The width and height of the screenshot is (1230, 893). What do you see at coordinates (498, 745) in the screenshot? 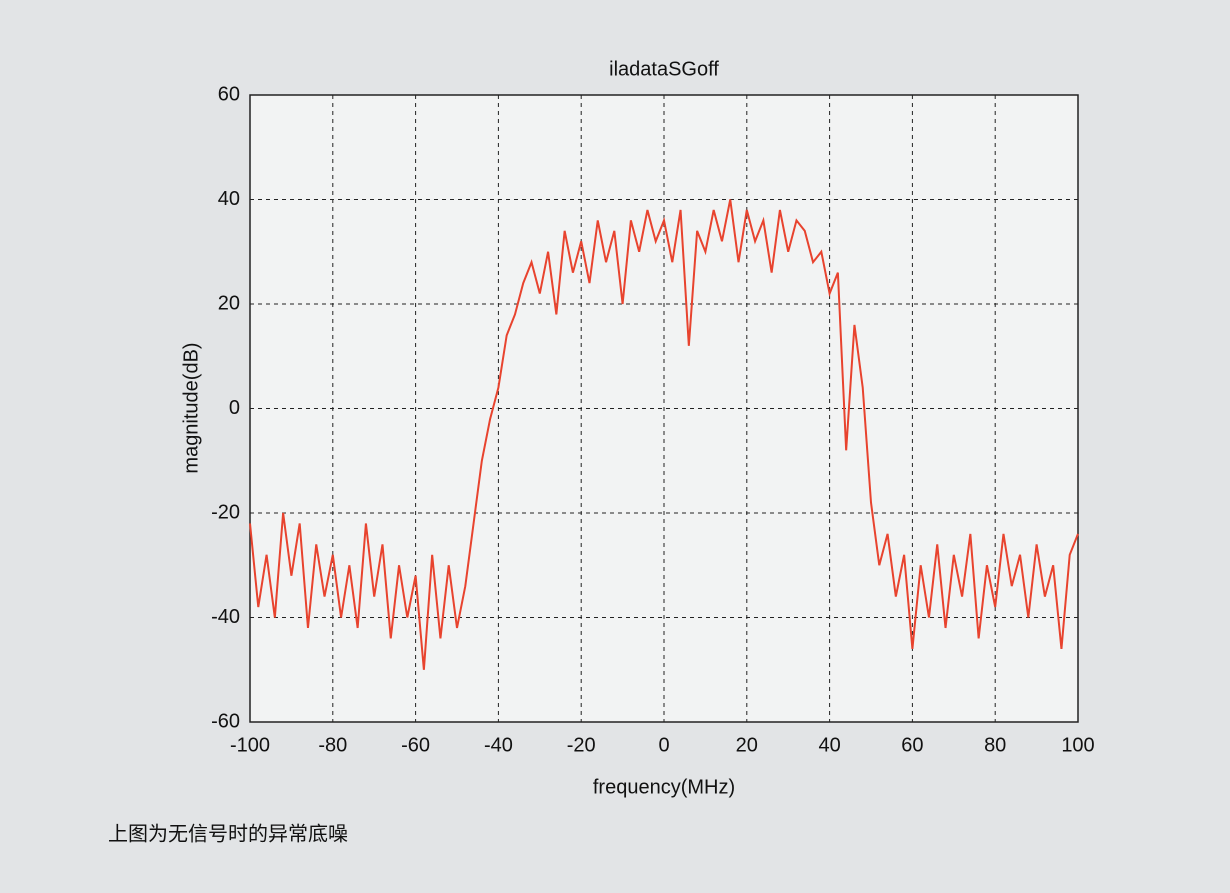
I see `x-tick-label: -40` at bounding box center [498, 745].